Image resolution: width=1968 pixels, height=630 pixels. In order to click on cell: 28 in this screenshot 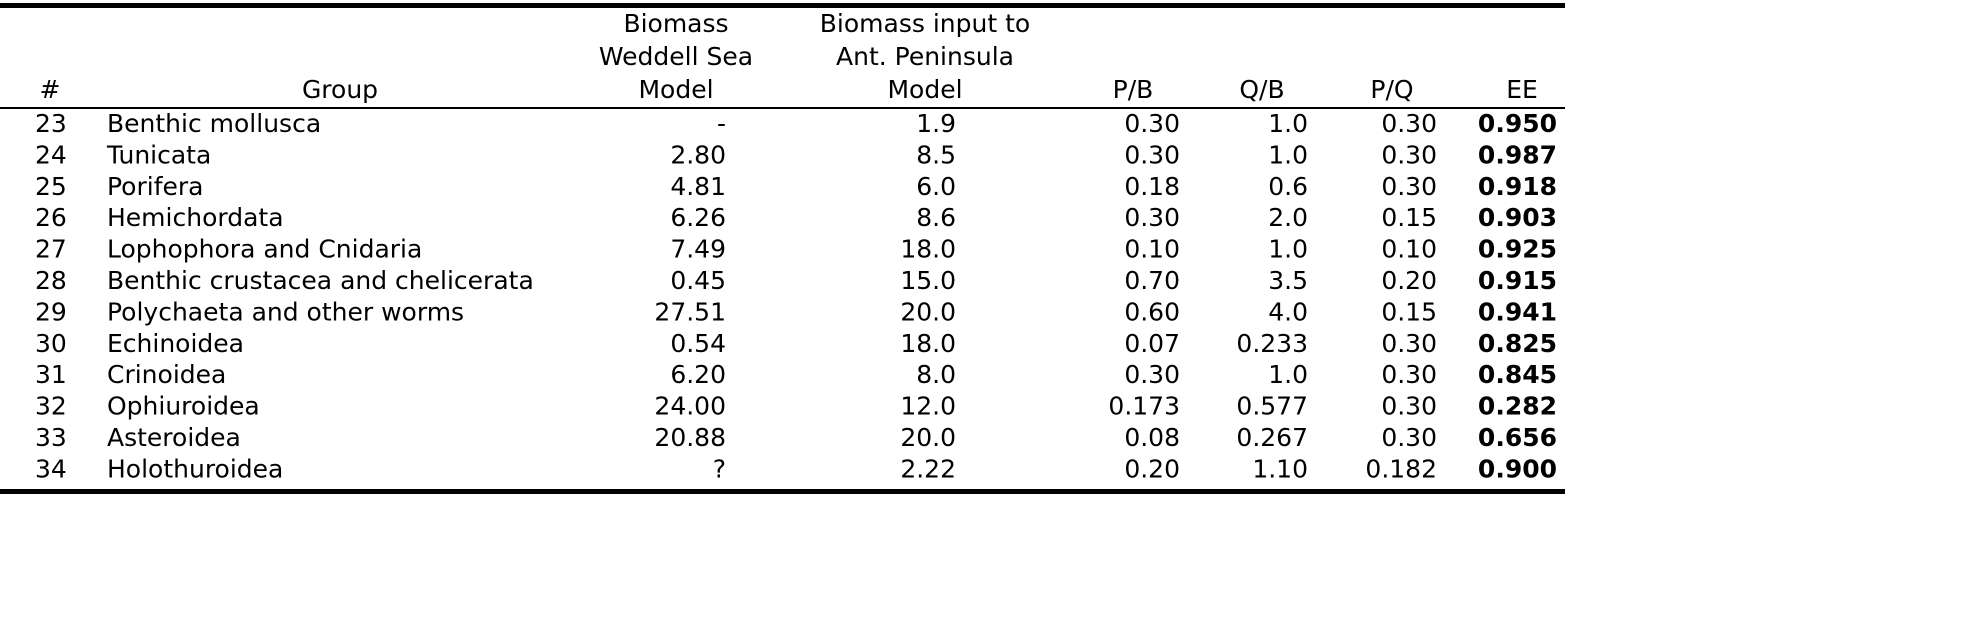, I will do `click(51, 280)`.